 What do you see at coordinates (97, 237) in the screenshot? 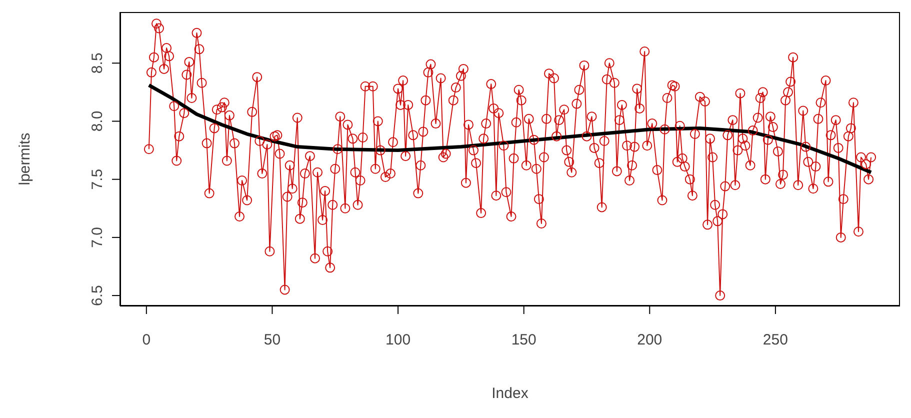
I see `y-tick-label: 7.0` at bounding box center [97, 237].